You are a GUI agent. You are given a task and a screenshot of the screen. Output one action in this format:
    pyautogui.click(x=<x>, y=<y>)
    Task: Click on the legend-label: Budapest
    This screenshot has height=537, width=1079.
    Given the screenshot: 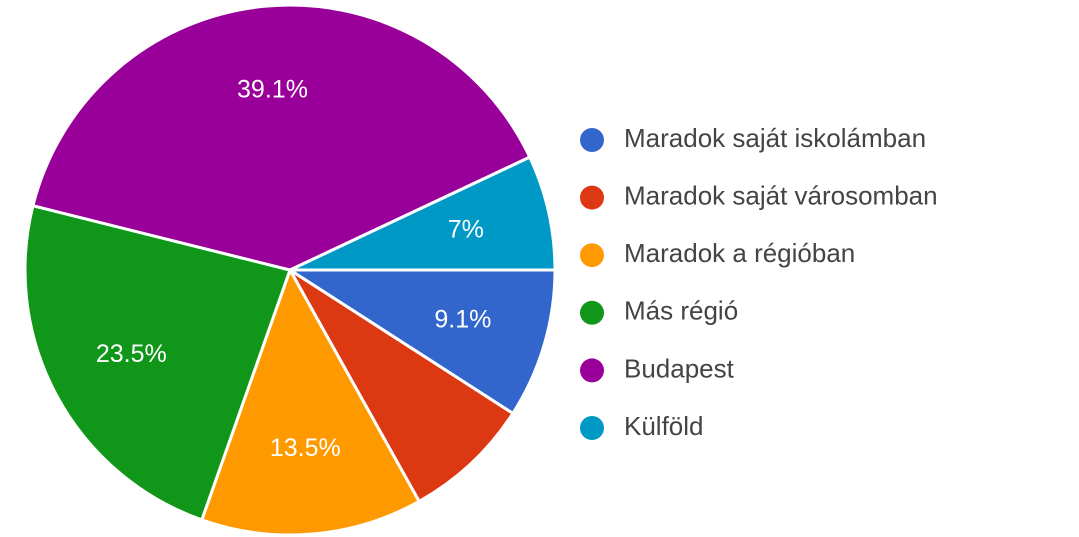 What is the action you would take?
    pyautogui.click(x=679, y=368)
    